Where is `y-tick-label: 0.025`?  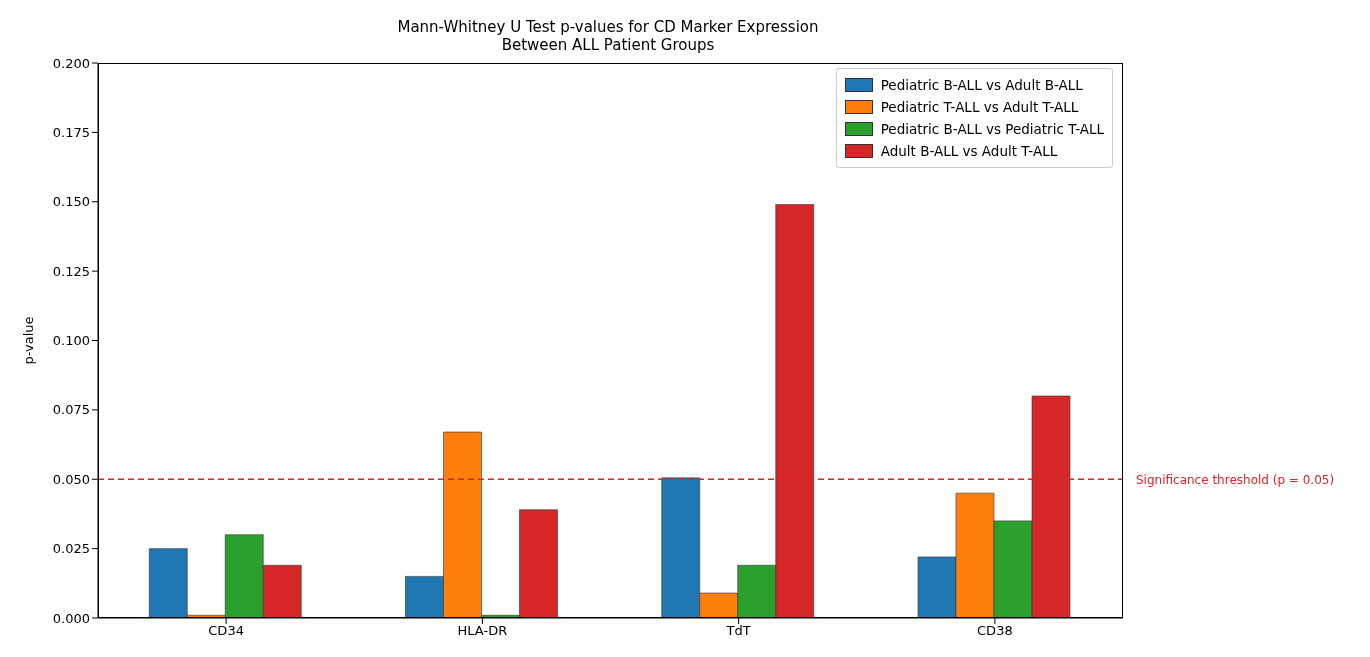
y-tick-label: 0.025 is located at coordinates (71, 549).